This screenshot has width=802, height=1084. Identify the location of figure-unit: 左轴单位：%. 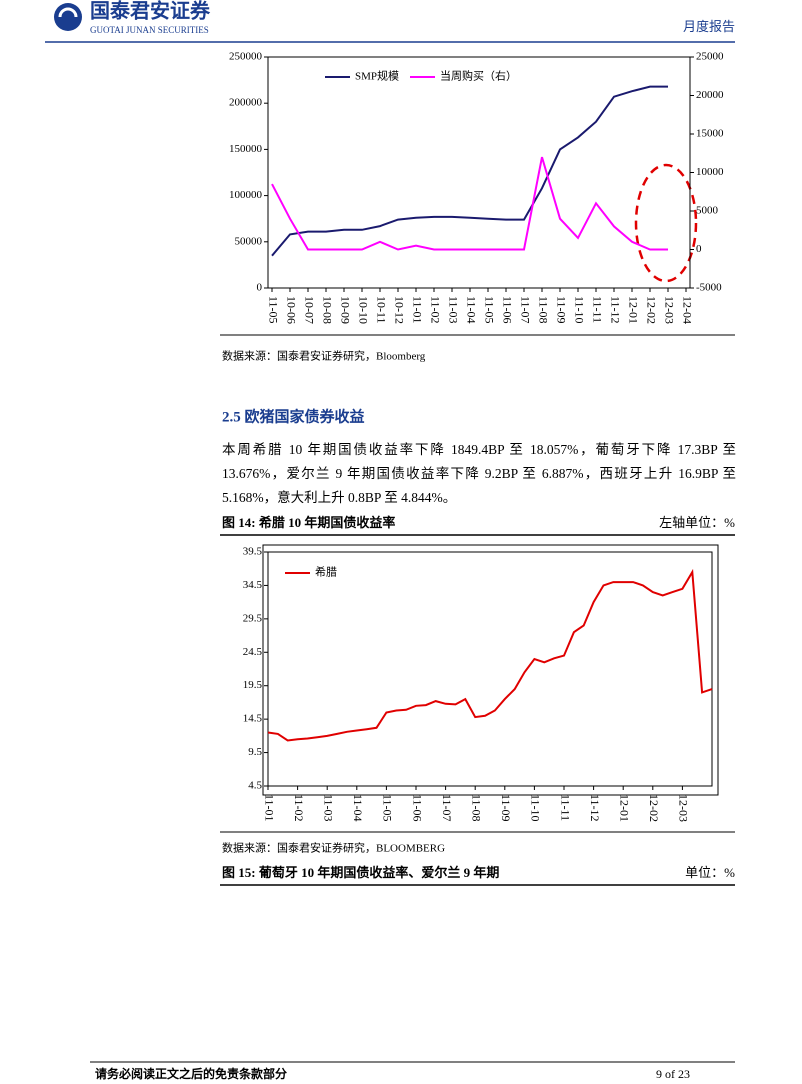
(697, 522).